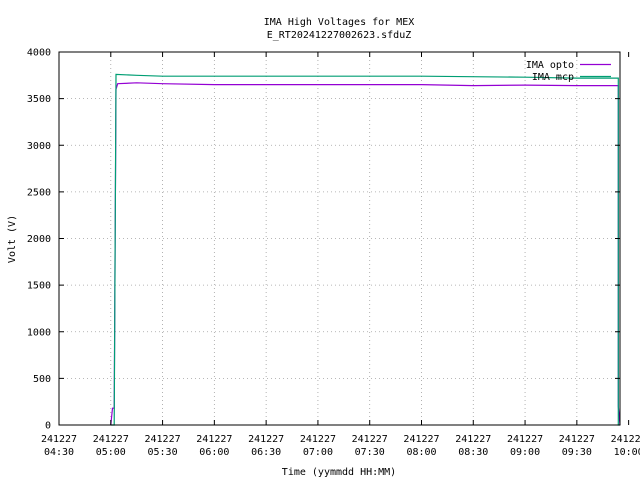 This screenshot has height=480, width=640. I want to click on x-tick-label-time: 08:30, so click(473, 452).